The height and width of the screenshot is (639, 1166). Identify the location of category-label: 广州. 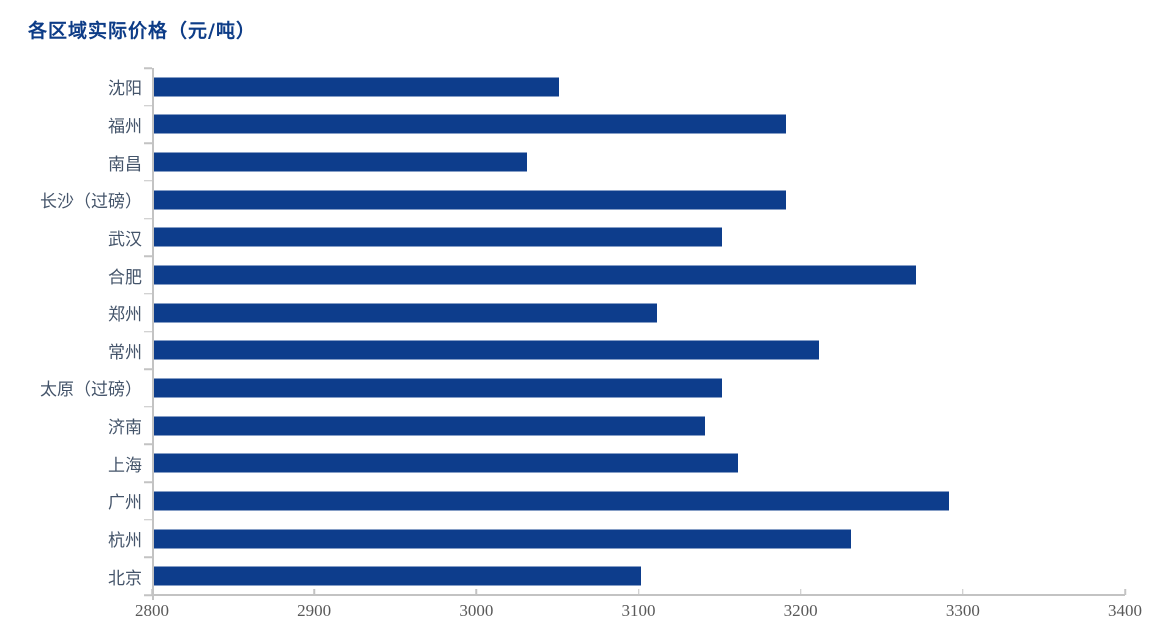
(125, 503).